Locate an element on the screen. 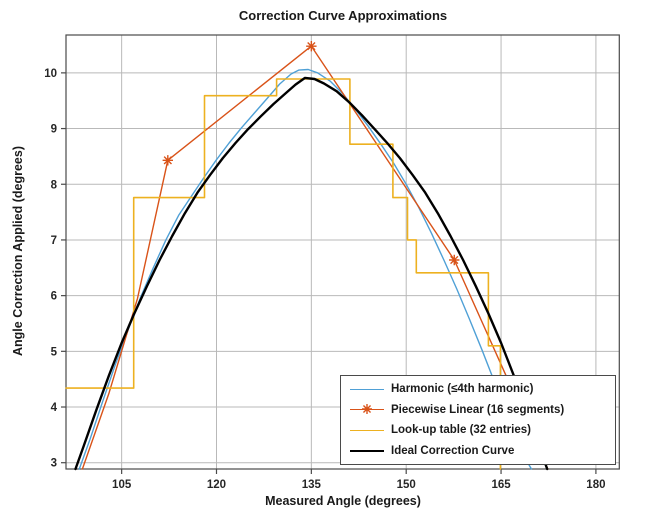  legend-line-sample-piecewise is located at coordinates (367, 409).